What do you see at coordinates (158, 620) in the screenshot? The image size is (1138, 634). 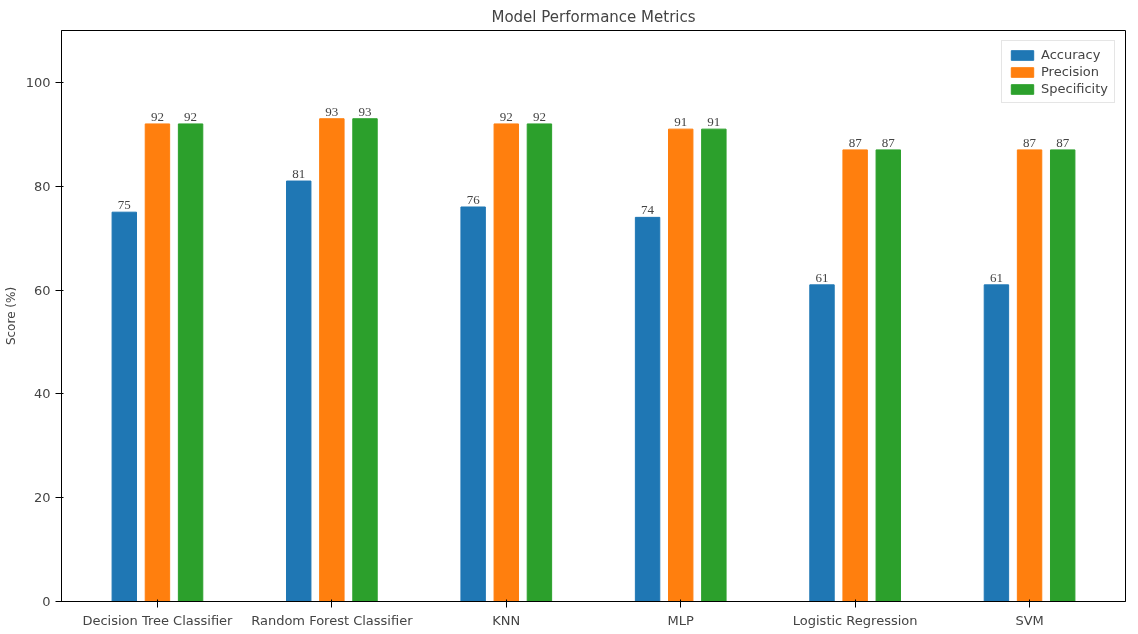 I see `x-tick-label: Decision Tree Classifier` at bounding box center [158, 620].